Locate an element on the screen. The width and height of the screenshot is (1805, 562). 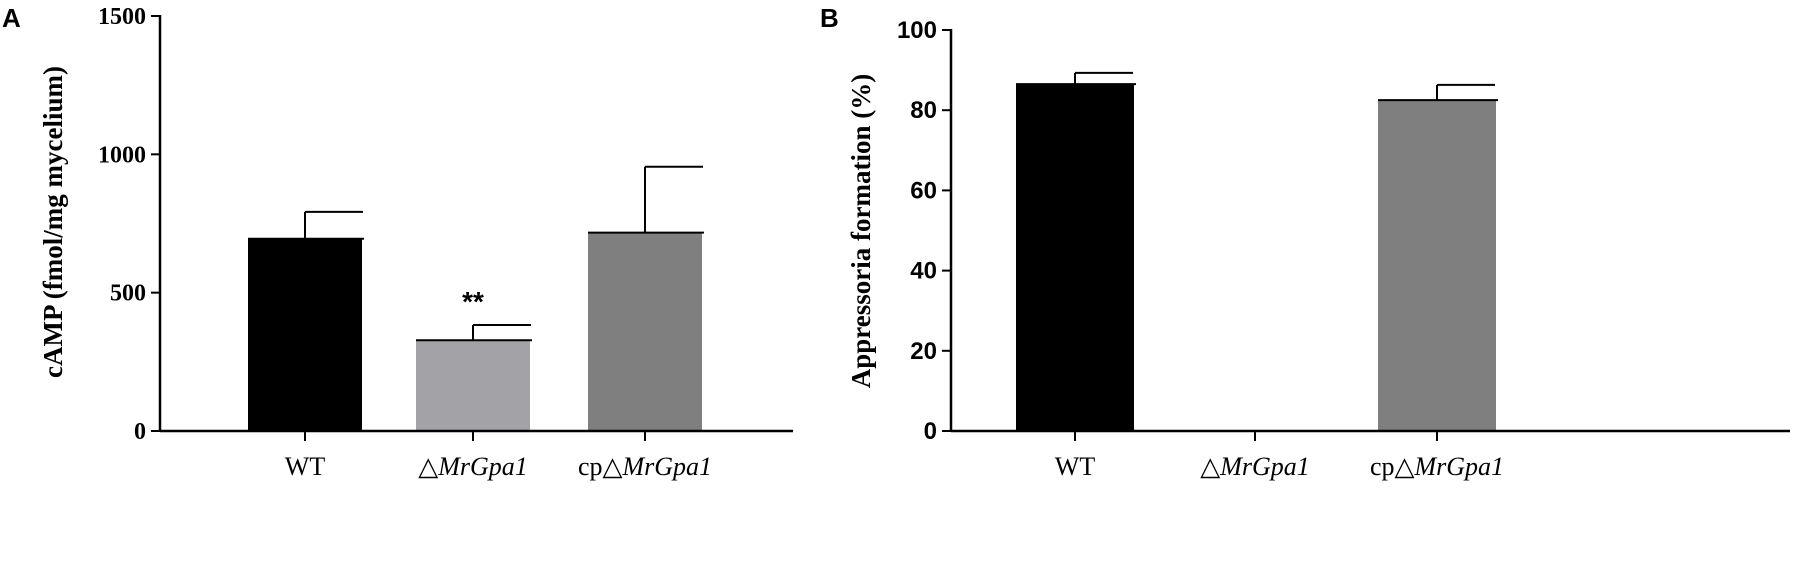
panel-b-y-ticks: 0 20 40 60 80 100 is located at coordinates (924, 231).